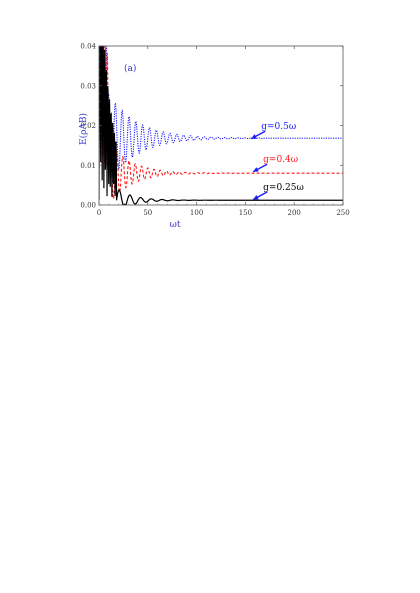  Describe the element at coordinates (175, 225) in the screenshot. I see `x-axis-label: ωt` at that location.